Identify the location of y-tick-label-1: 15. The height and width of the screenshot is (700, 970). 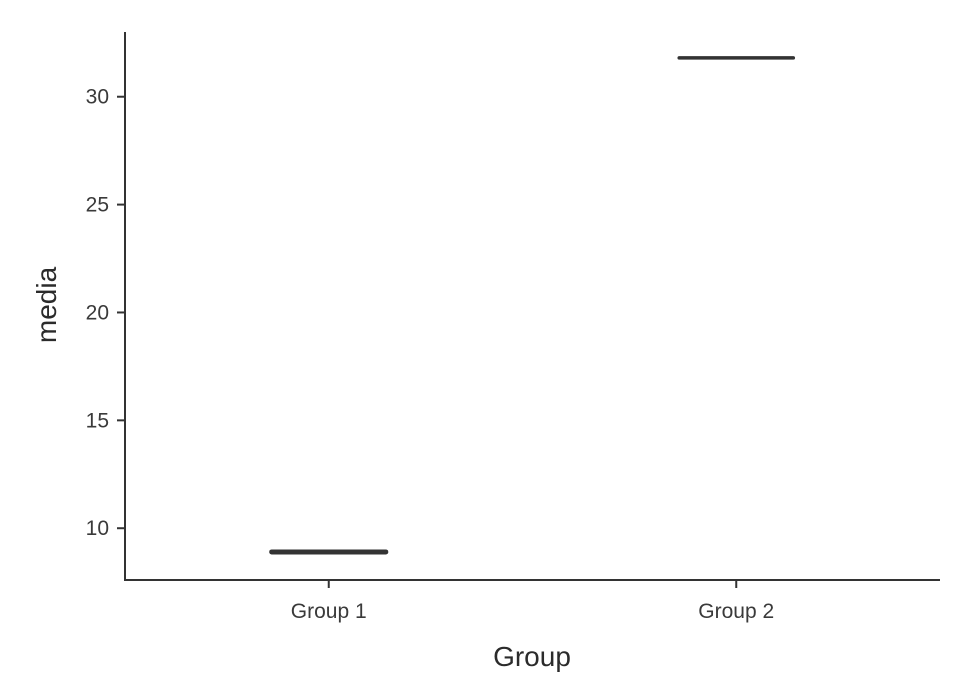
(97, 420).